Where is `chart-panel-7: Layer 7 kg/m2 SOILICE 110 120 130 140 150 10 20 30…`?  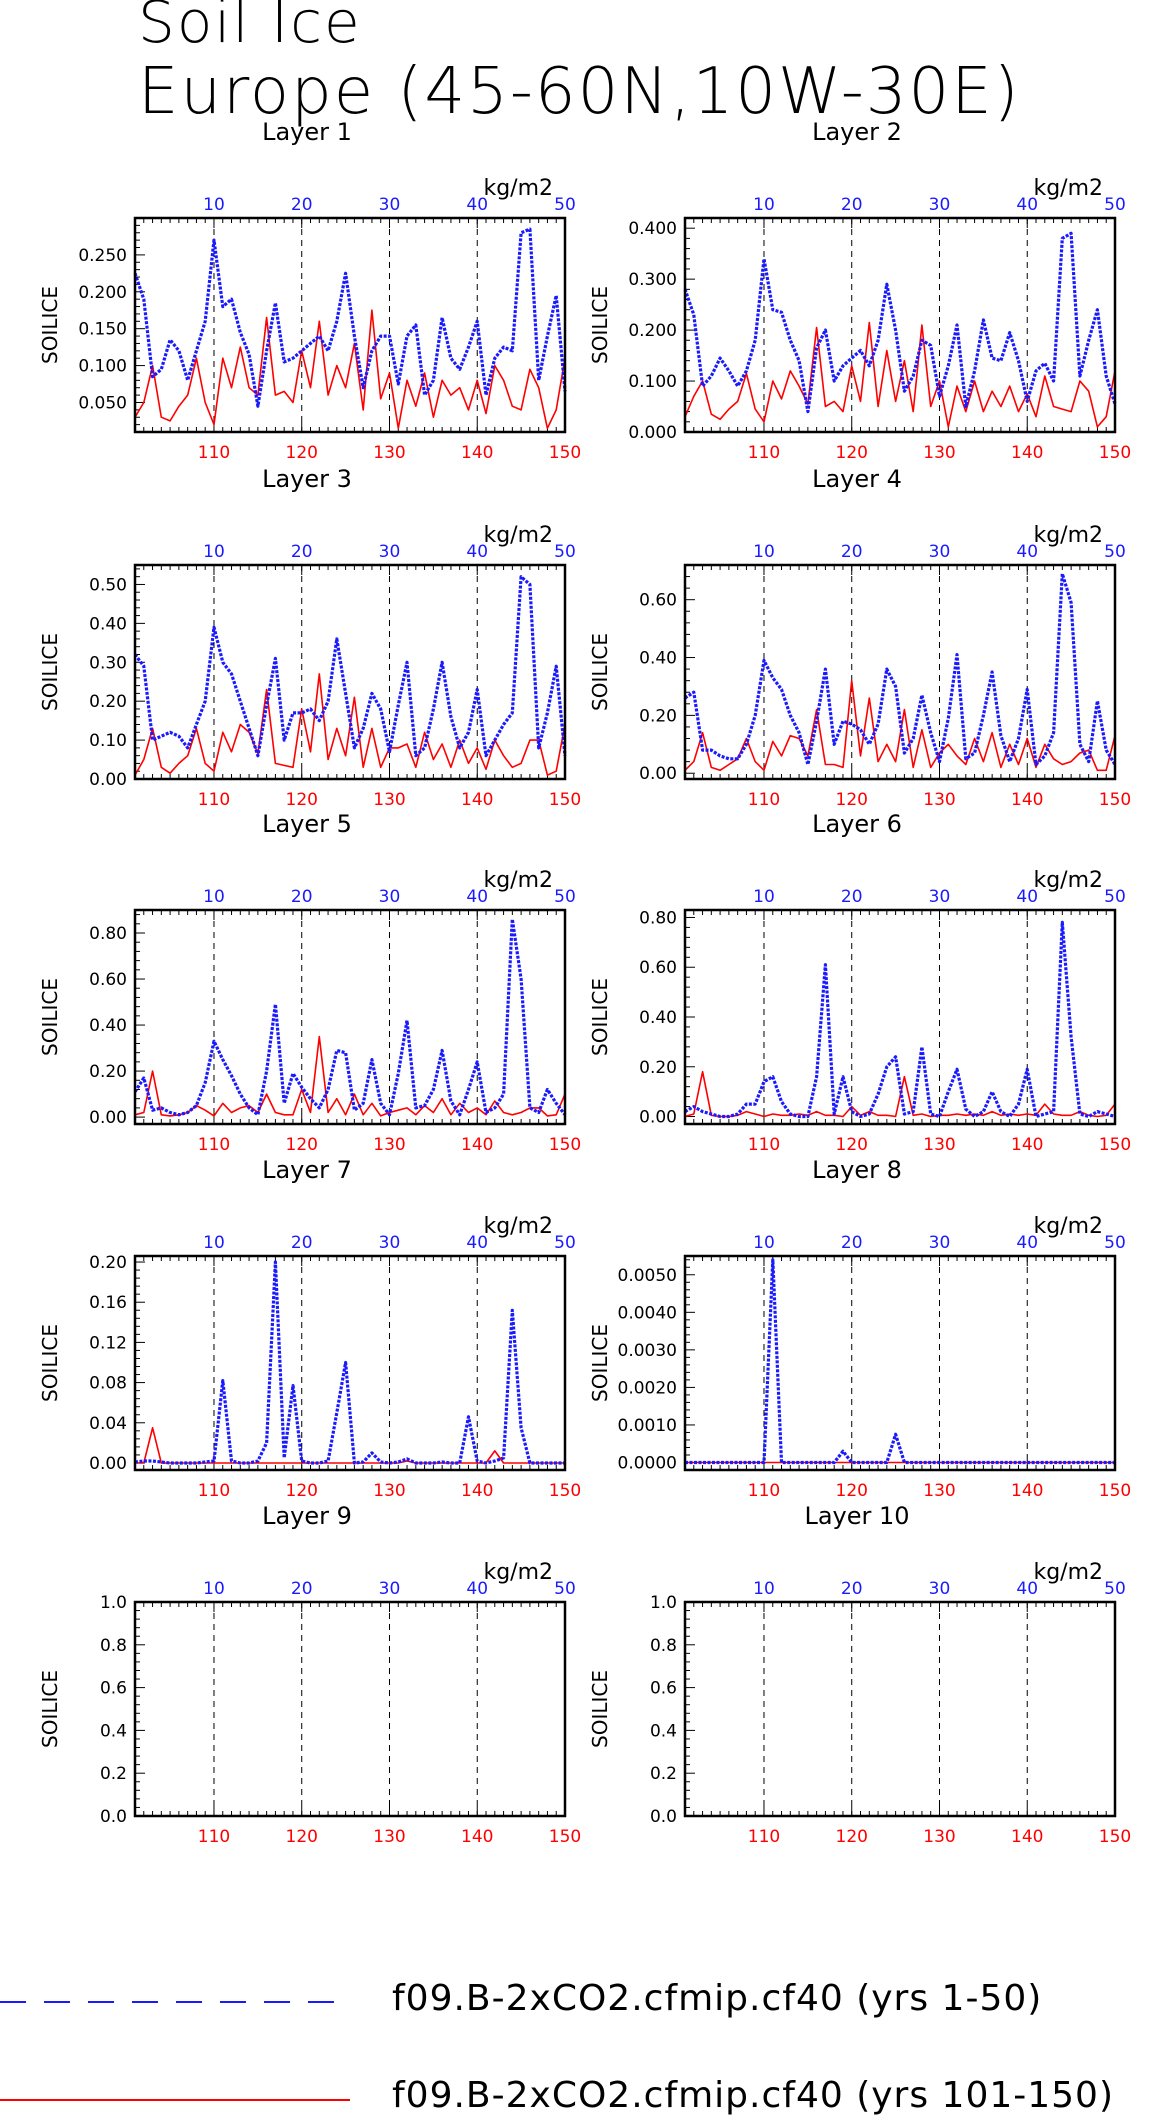
chart-panel-7: Layer 7 kg/m2 SOILICE 110 120 130 140 150 10 20 30… is located at coordinates (309, 1328).